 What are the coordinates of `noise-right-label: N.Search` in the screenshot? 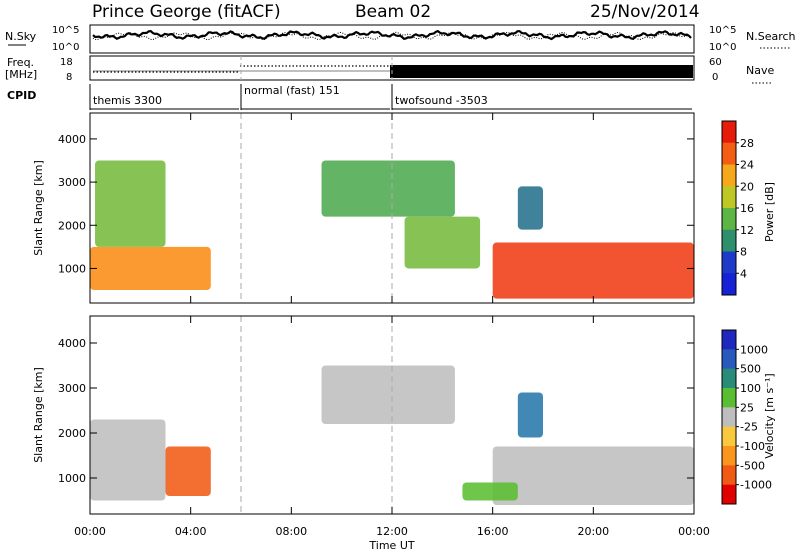 It's located at (771, 36).